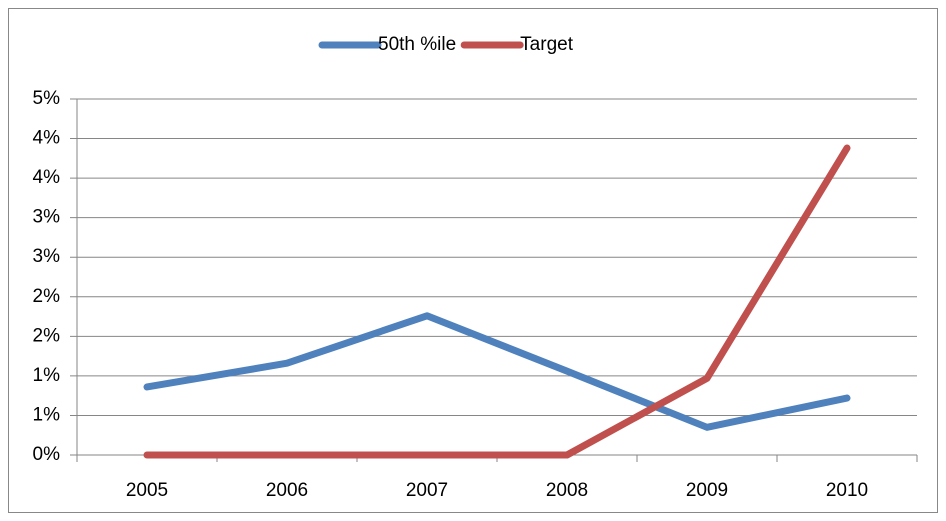 The height and width of the screenshot is (521, 946). What do you see at coordinates (417, 44) in the screenshot?
I see `legend-label: 50th %ile` at bounding box center [417, 44].